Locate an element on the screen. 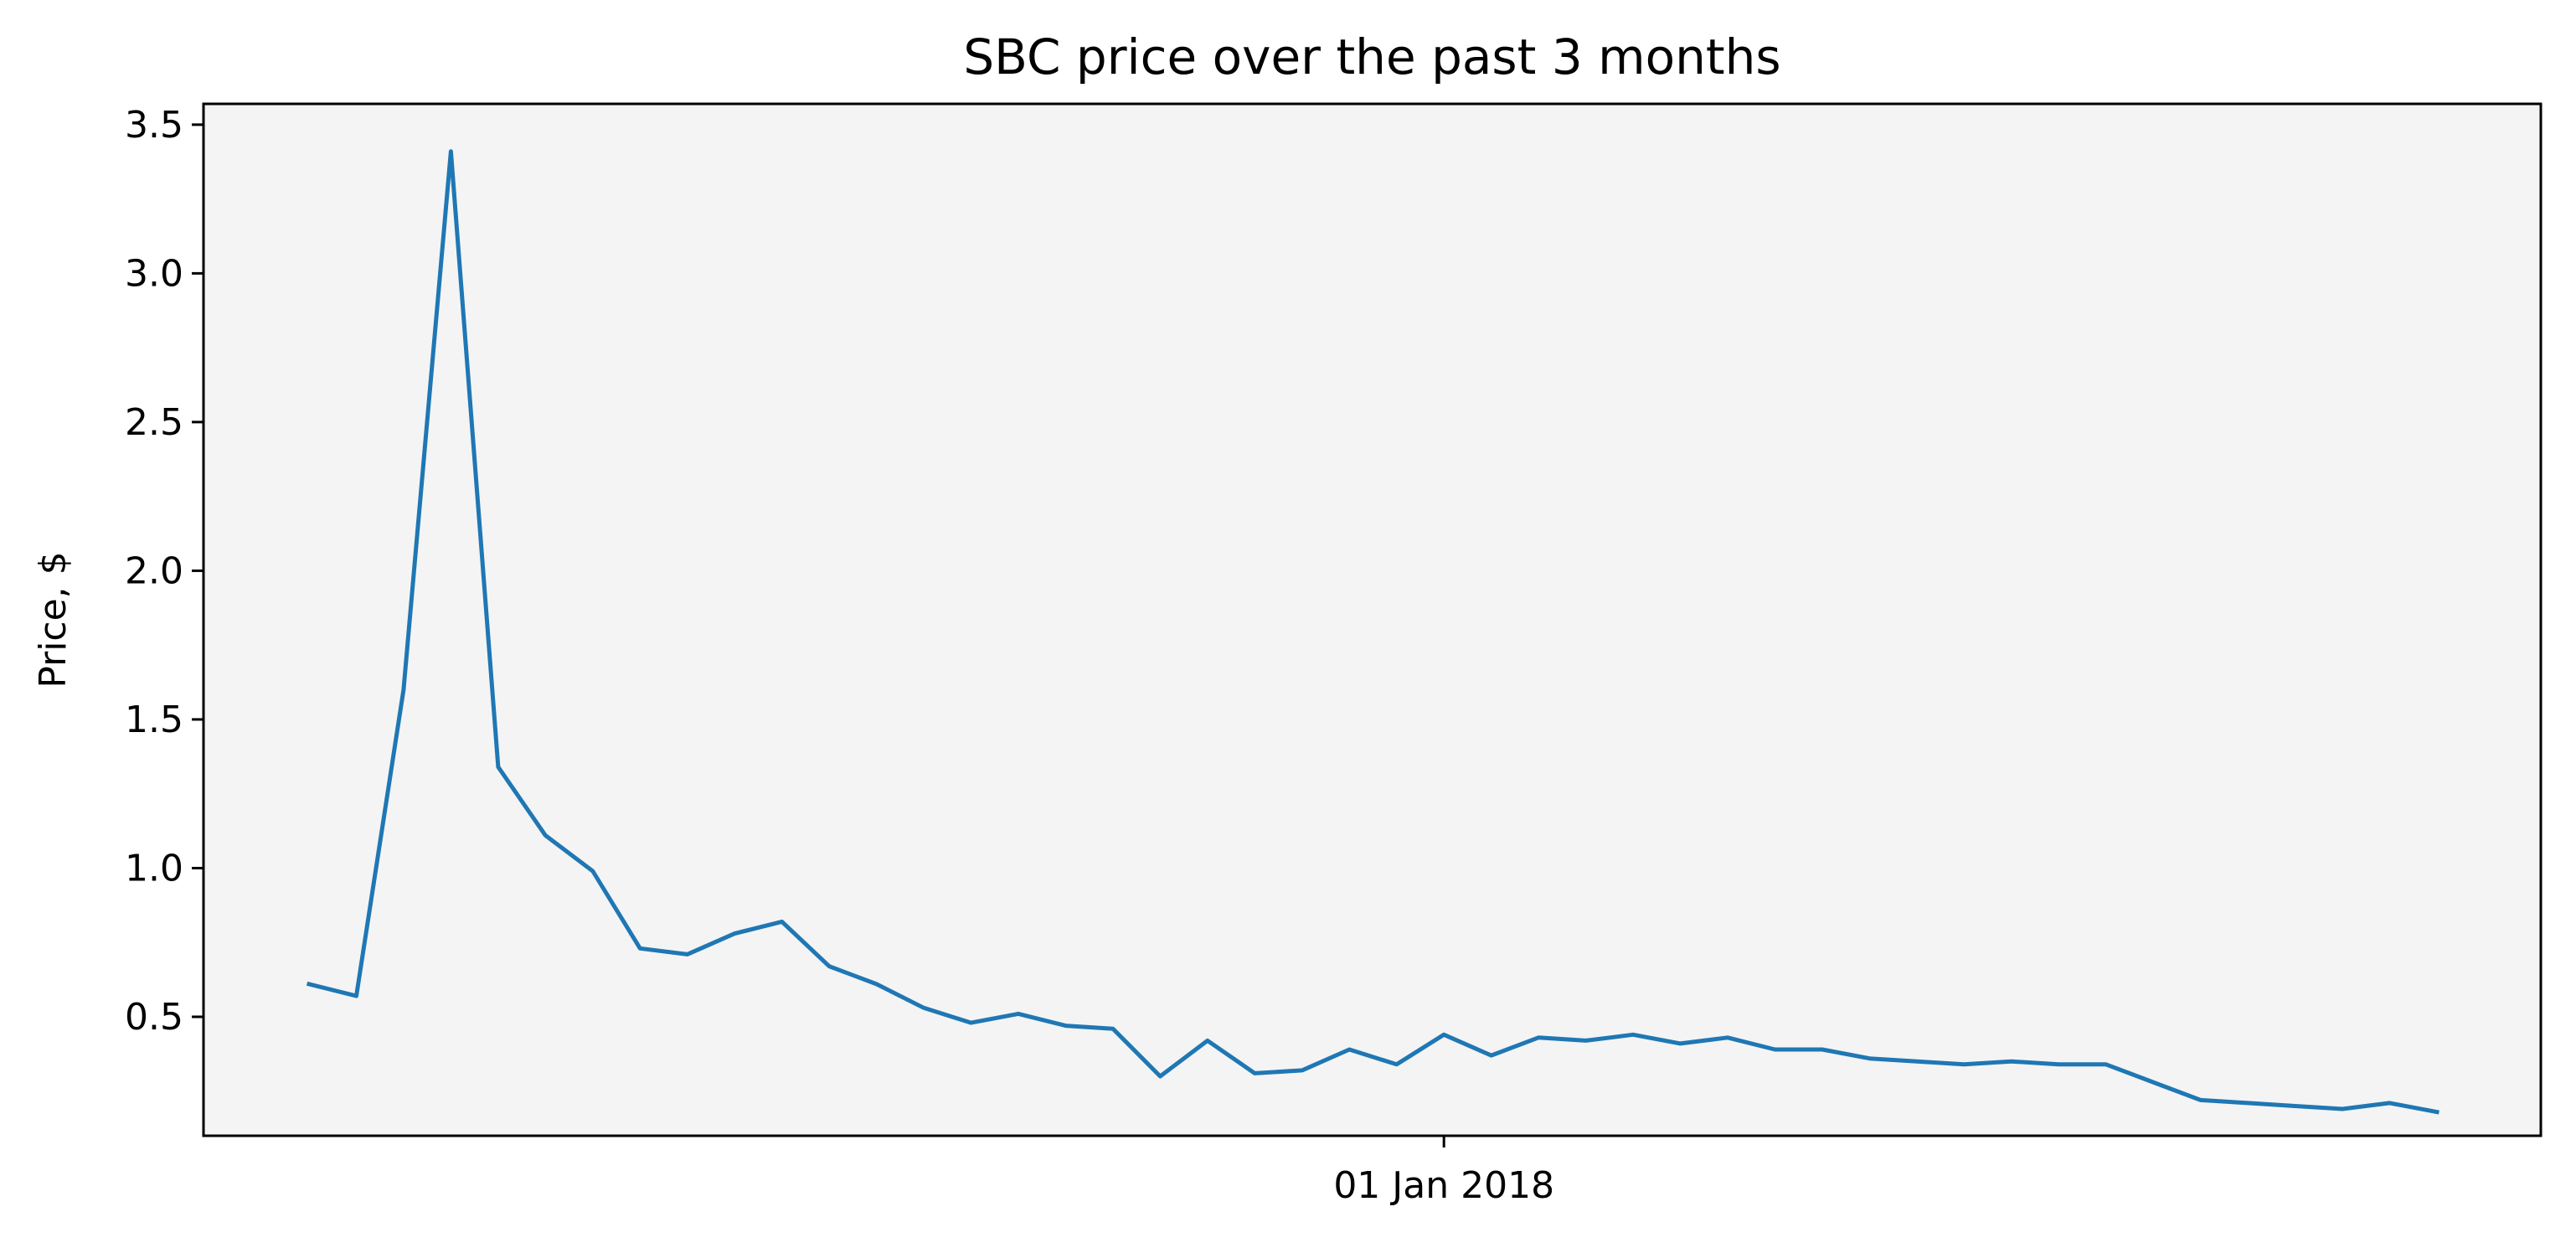 This screenshot has height=1248, width=2576. y-axis-ticks: 0.5 1.0 1.5 2.0 2.5 3.0 3.5 is located at coordinates (164, 571).